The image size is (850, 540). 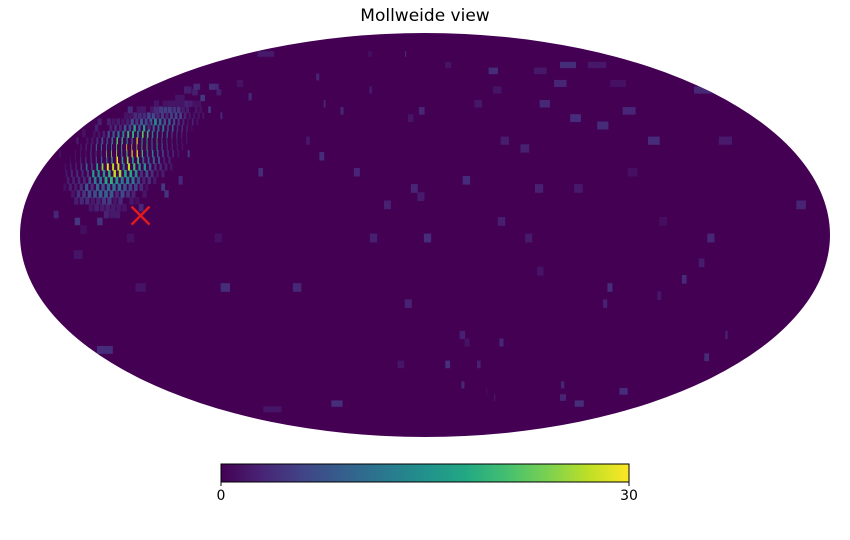 What do you see at coordinates (140, 215) in the screenshot?
I see `marker-stroke` at bounding box center [140, 215].